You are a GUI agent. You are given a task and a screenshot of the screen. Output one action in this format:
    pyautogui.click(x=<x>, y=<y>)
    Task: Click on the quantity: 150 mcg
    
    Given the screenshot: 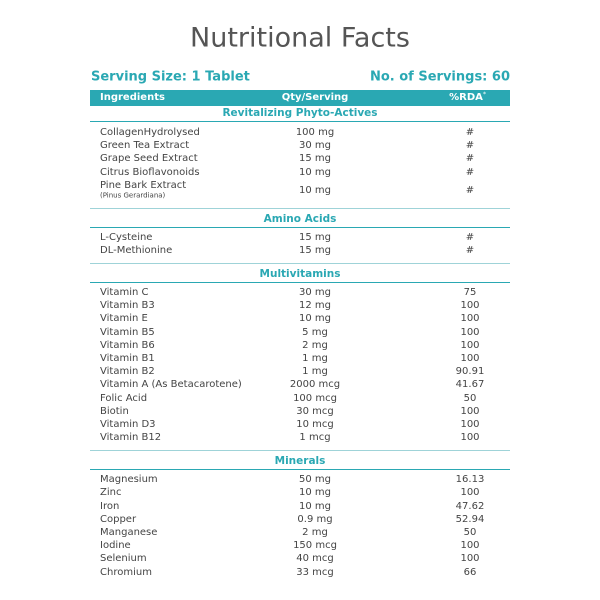 What is the action you would take?
    pyautogui.click(x=315, y=546)
    